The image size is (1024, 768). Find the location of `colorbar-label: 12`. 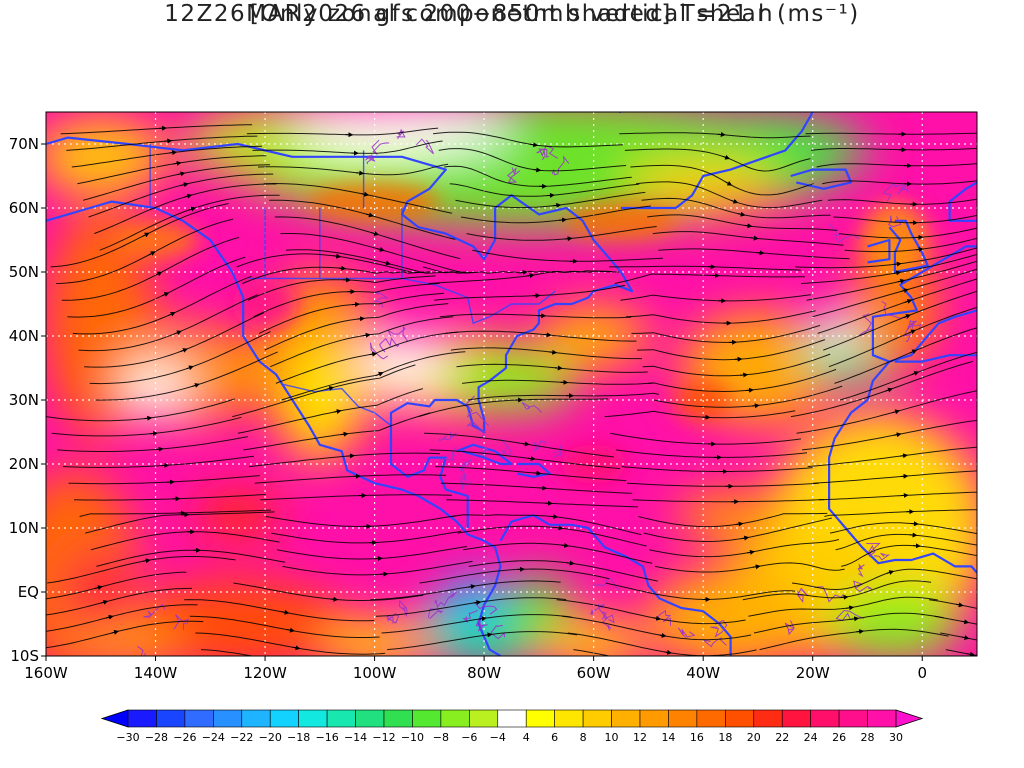

colorbar-label: 12 is located at coordinates (640, 737).